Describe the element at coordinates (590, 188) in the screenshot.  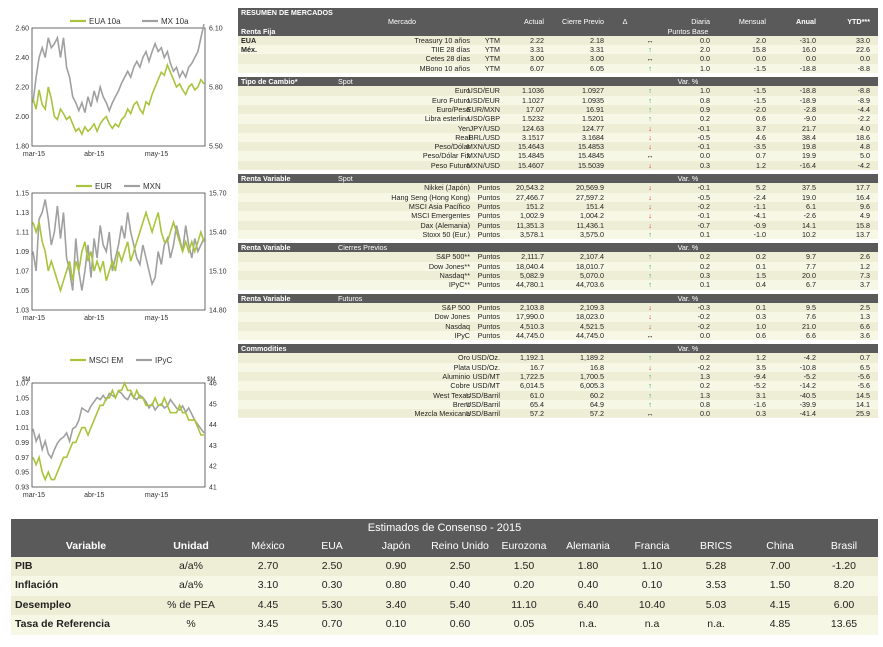
I see `row-prev: 20,569.9` at that location.